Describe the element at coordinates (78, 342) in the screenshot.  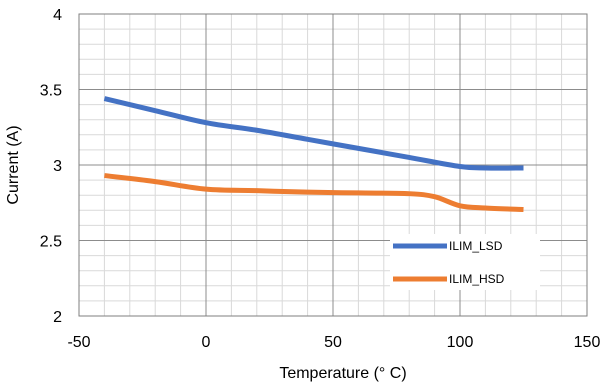
I see `x-tick-label: -50` at that location.